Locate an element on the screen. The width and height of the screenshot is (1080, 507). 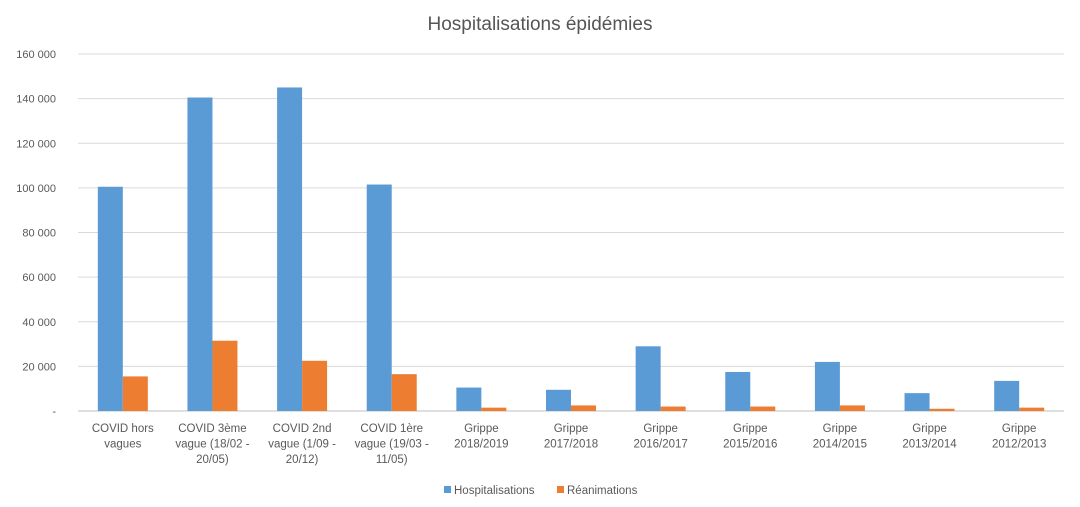
y-tick-label: 140 000 is located at coordinates (36, 100).